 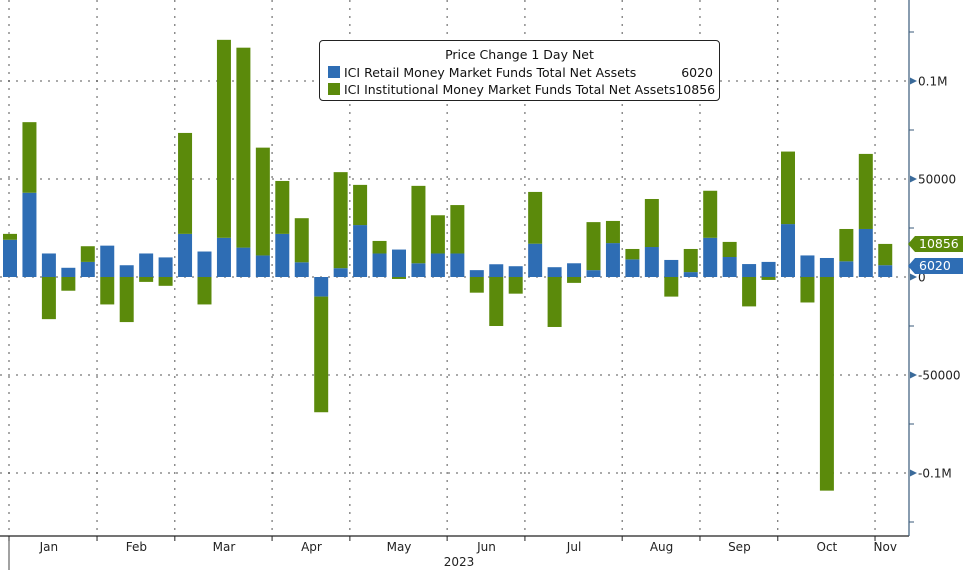 What do you see at coordinates (224, 547) in the screenshot?
I see `x-tick-label: Mar` at bounding box center [224, 547].